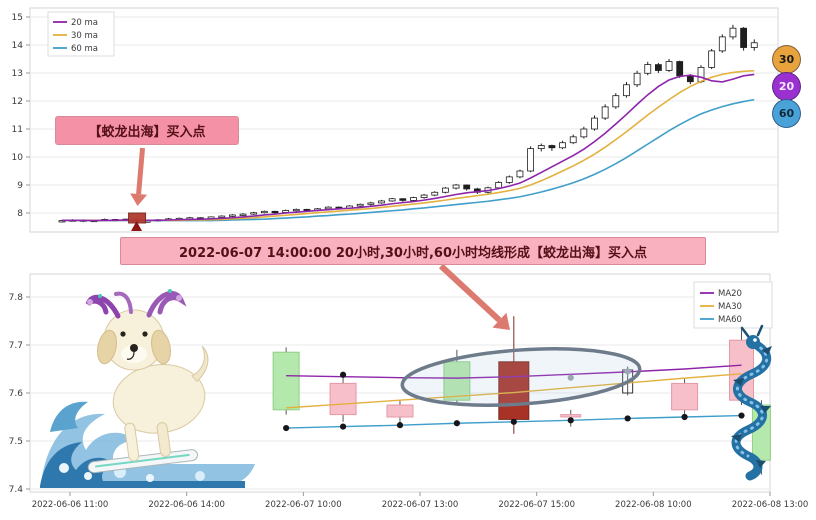  Describe the element at coordinates (84, 49) in the screenshot. I see `legend-label: 60 ma` at that location.